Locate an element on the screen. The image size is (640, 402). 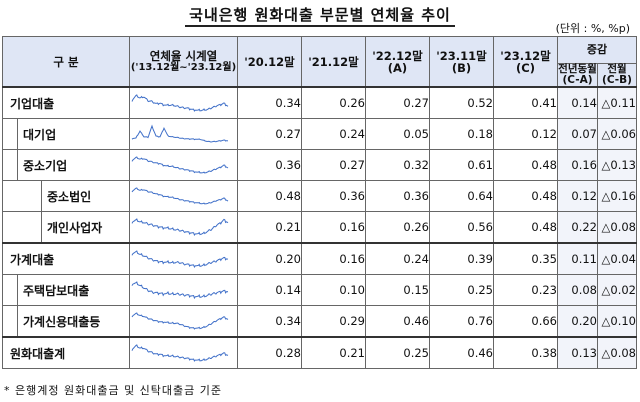
table-row: 기업대출 0.34 0.26 0.27 0.52 0.41 0.14 △0.11 is located at coordinates (319, 102).